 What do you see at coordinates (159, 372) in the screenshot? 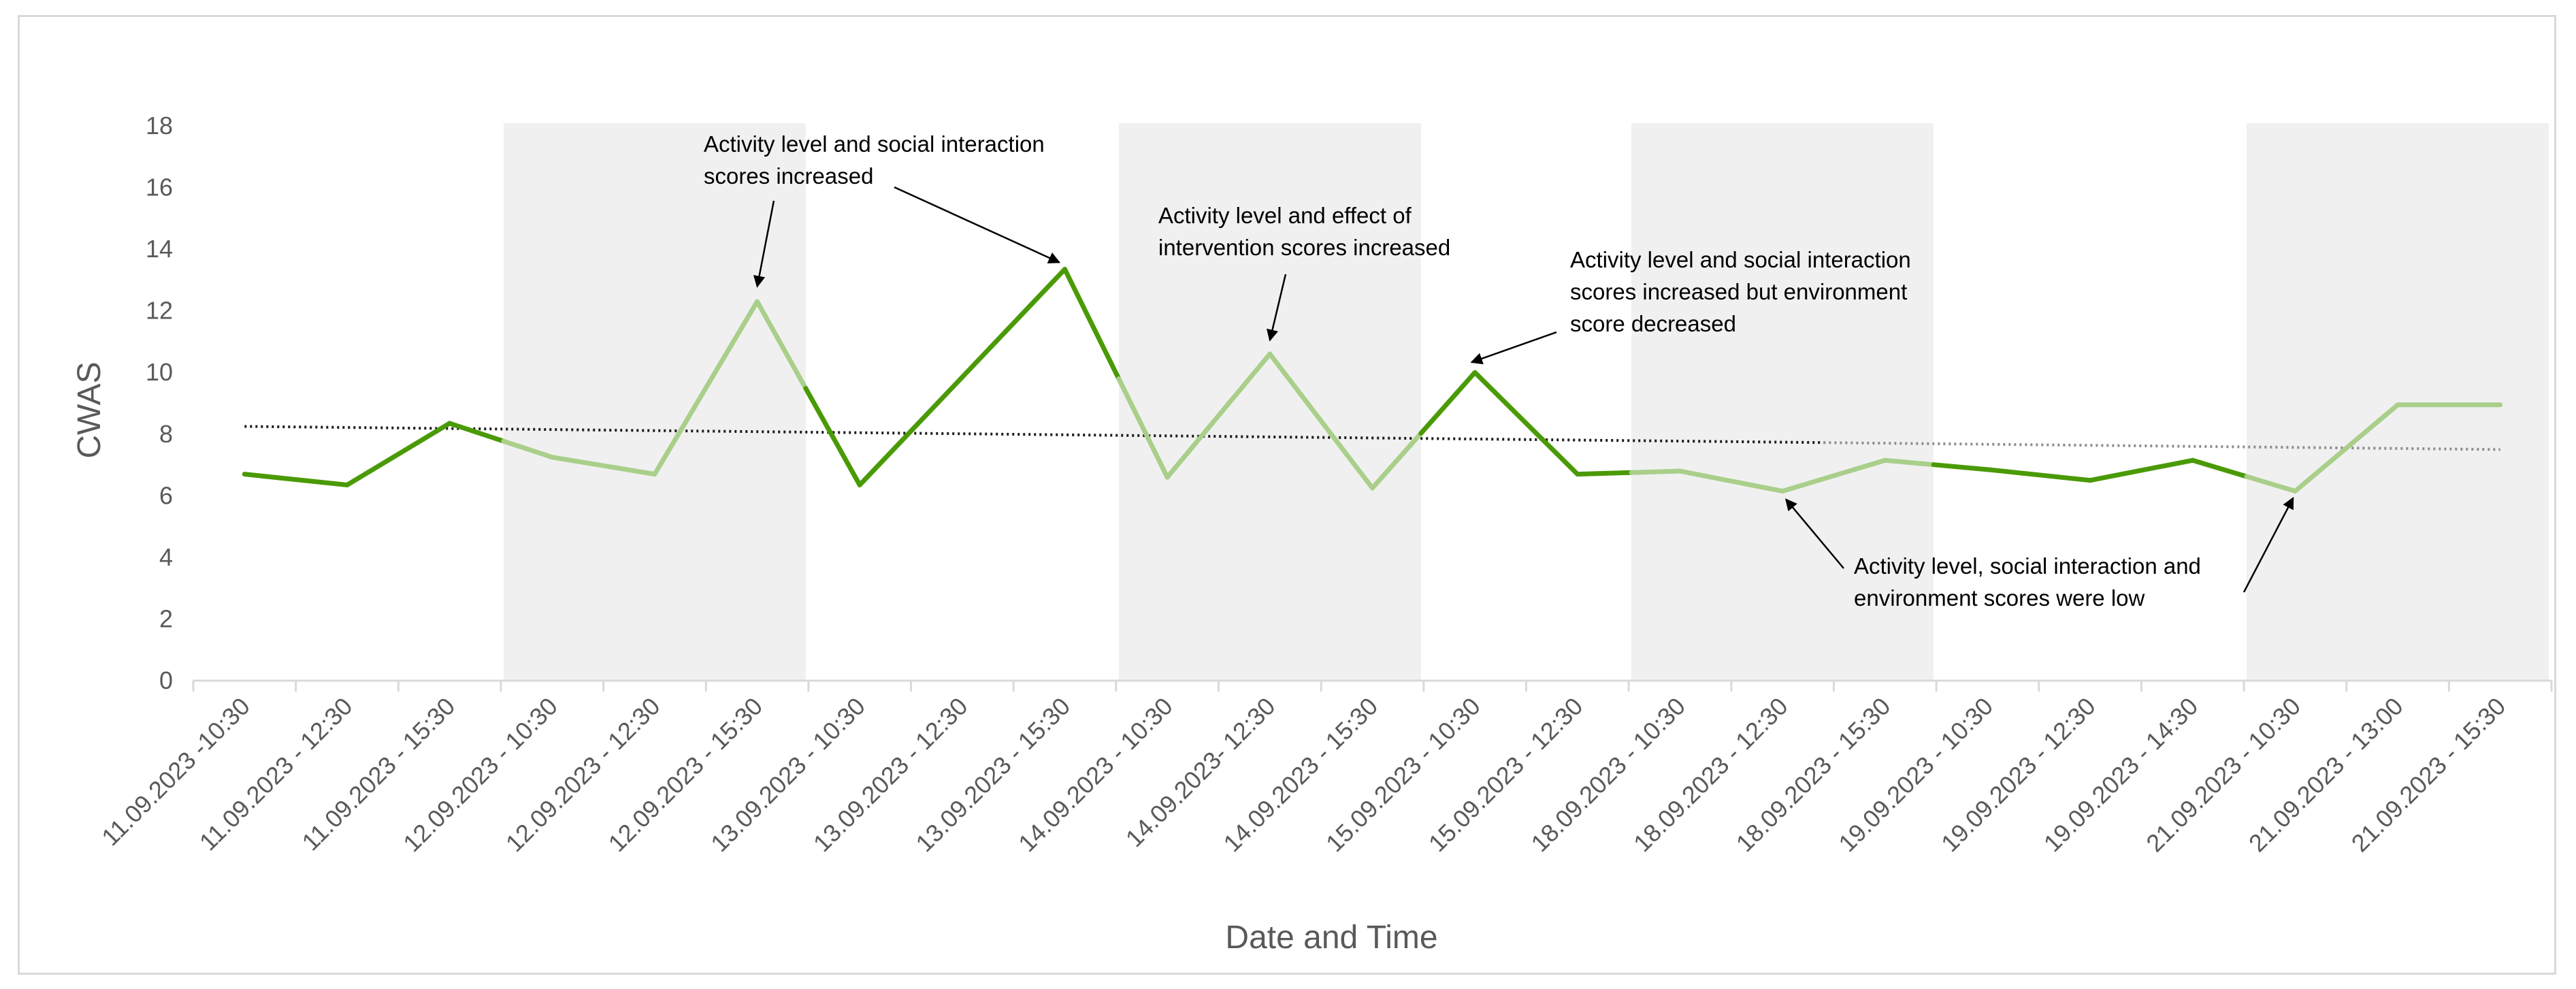
I see `y-tick-label: 10` at bounding box center [159, 372].